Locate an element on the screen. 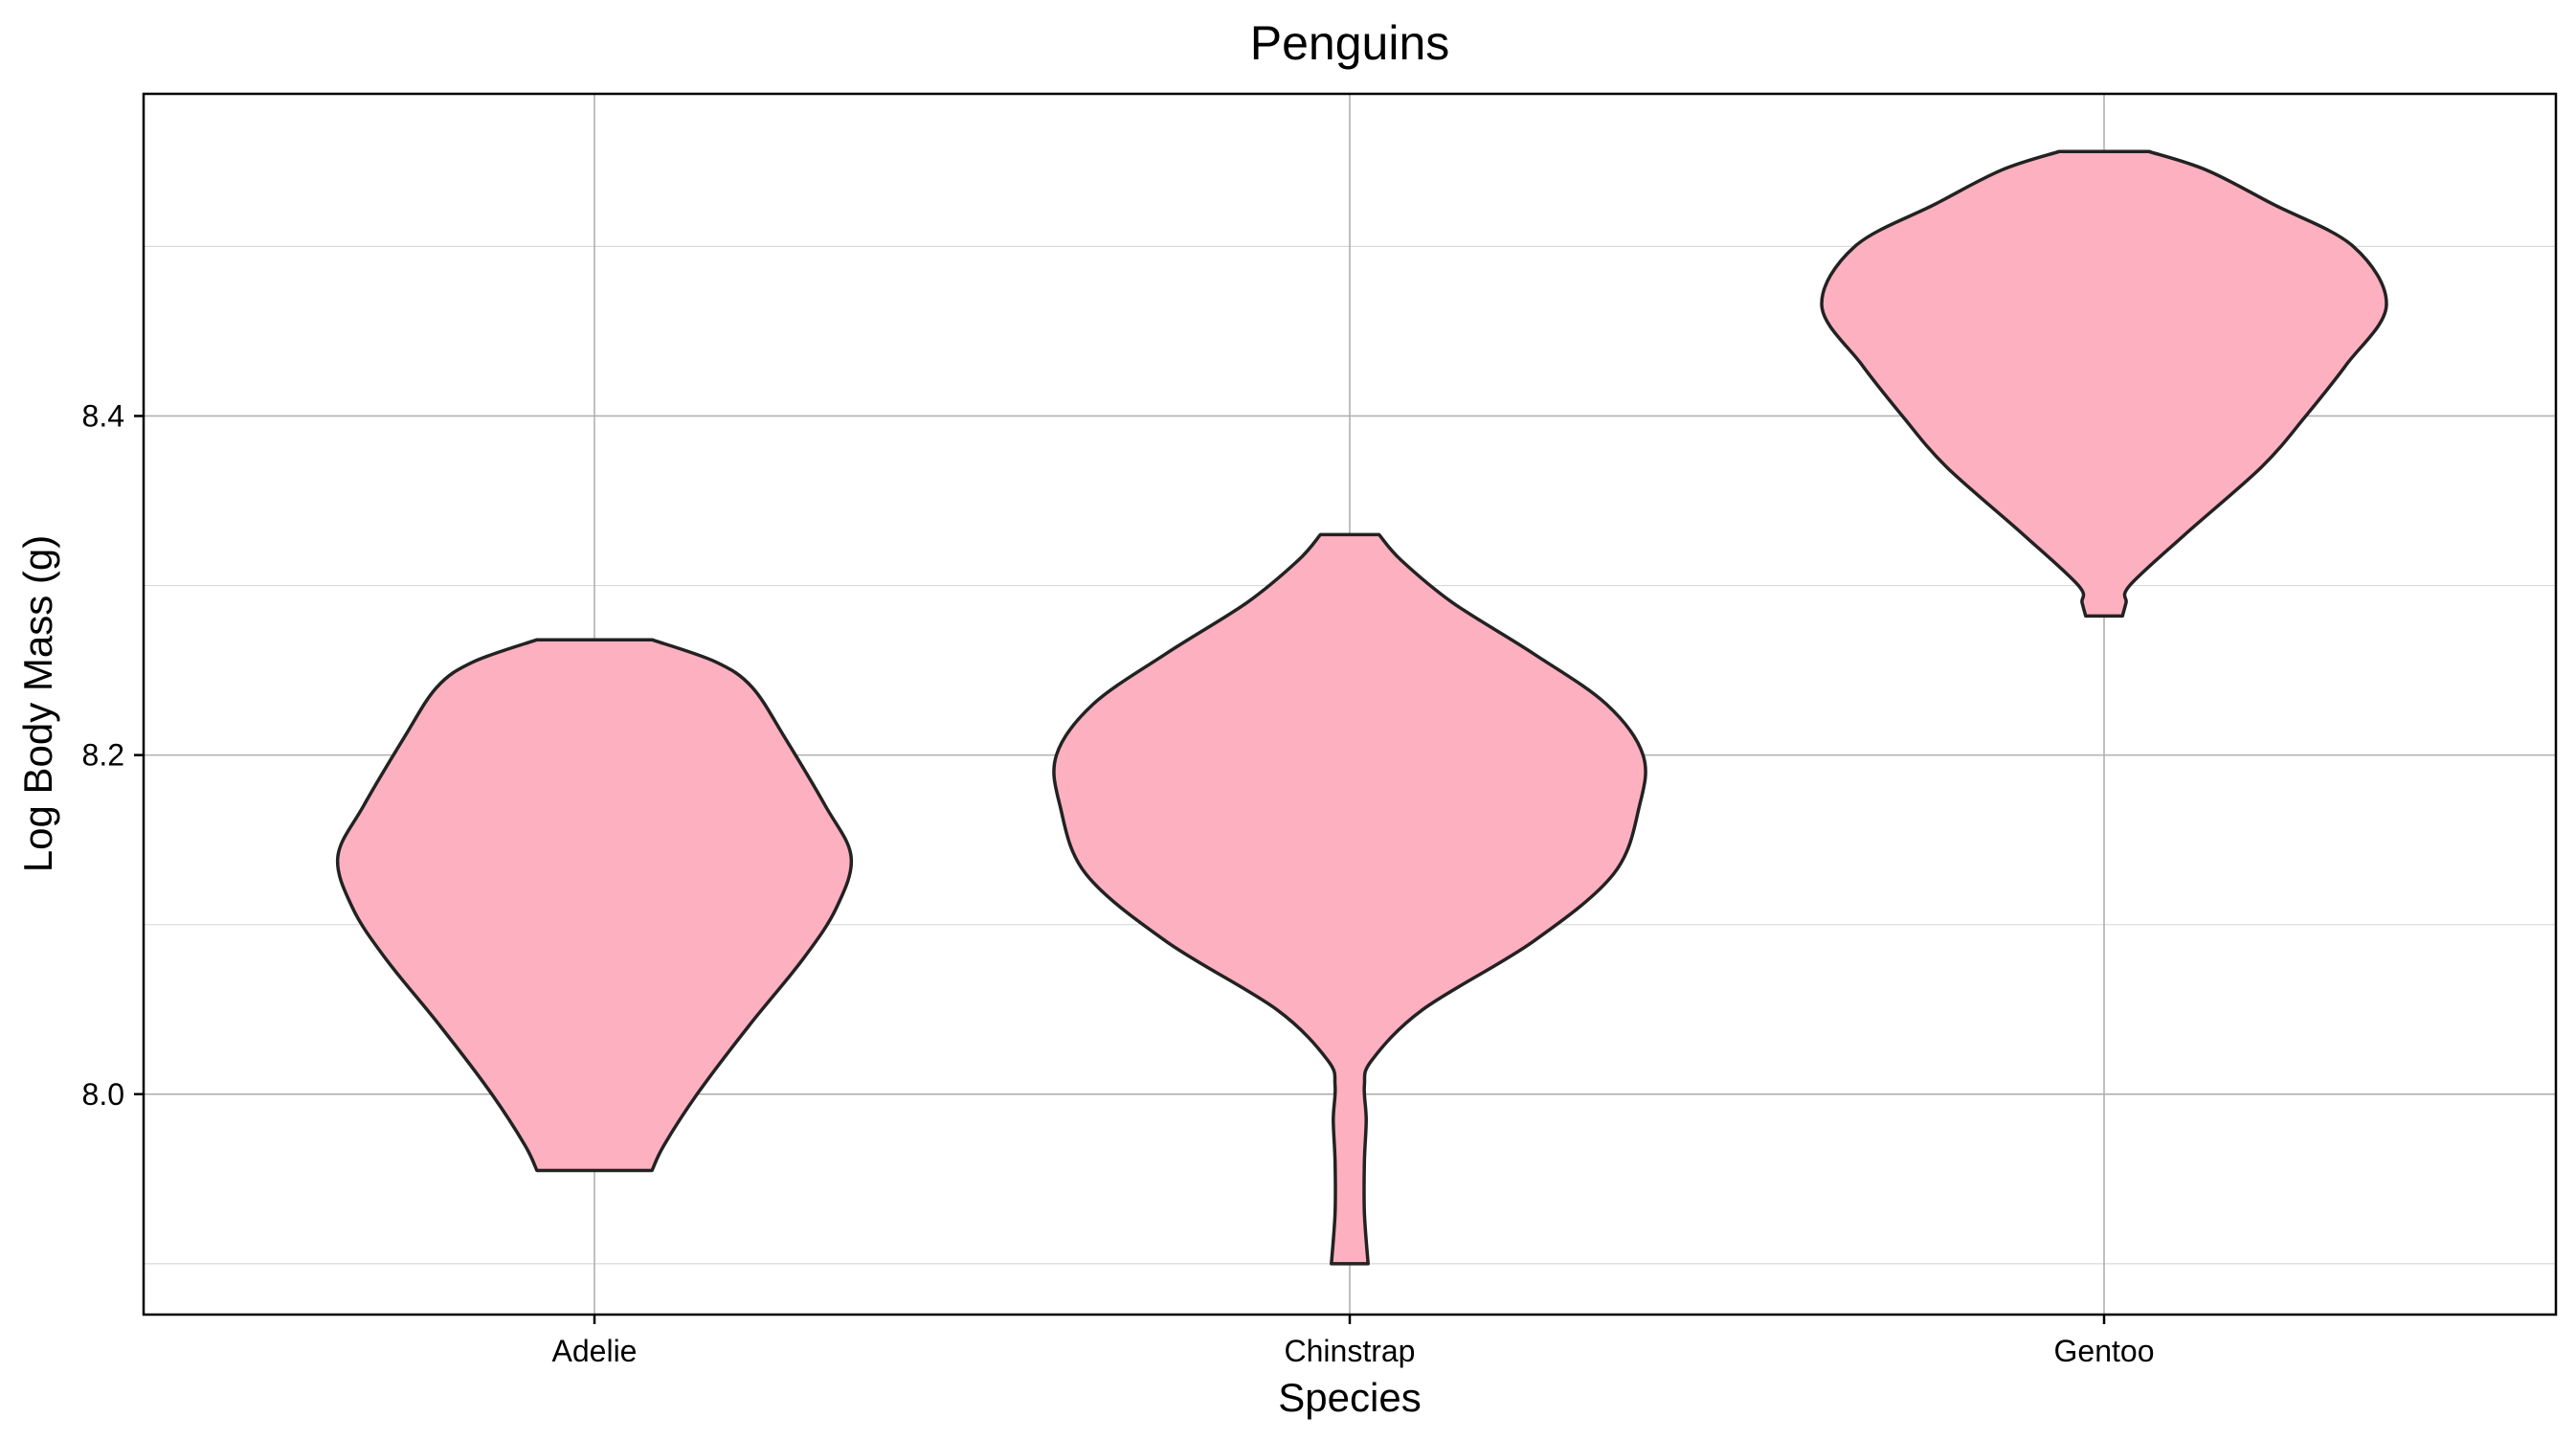 This screenshot has height=1440, width=2576. y-tick-label: 8.4 is located at coordinates (103, 416).